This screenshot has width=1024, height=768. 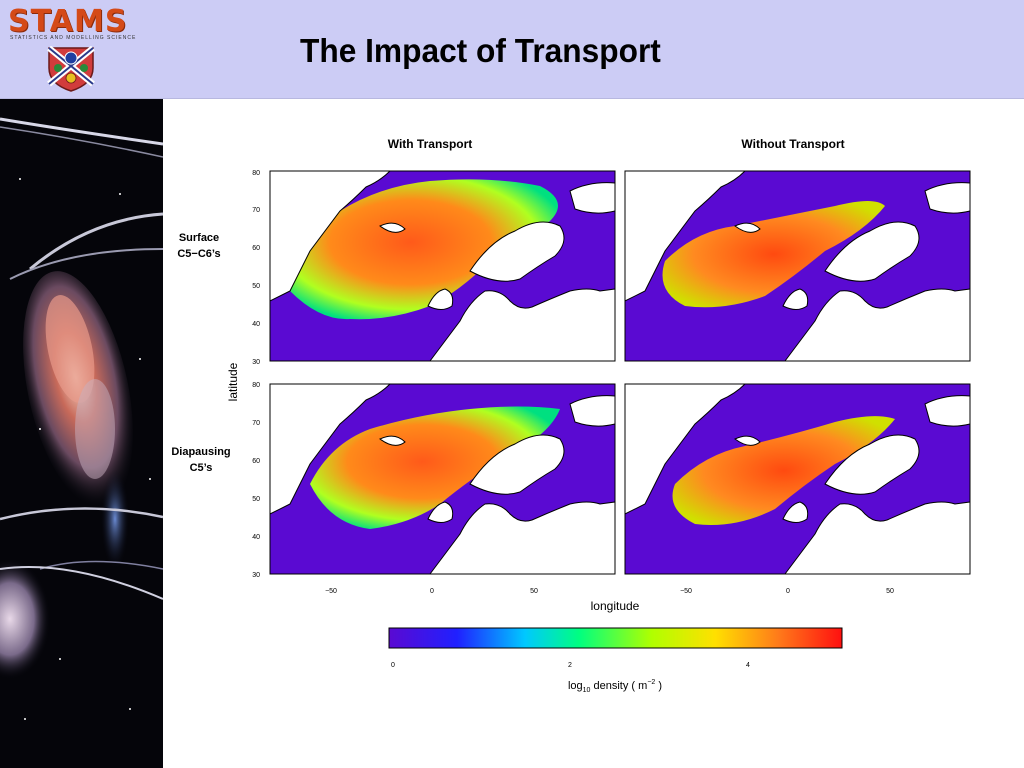 What do you see at coordinates (68, 21) in the screenshot?
I see `stams-logo-text: STAMS` at bounding box center [68, 21].